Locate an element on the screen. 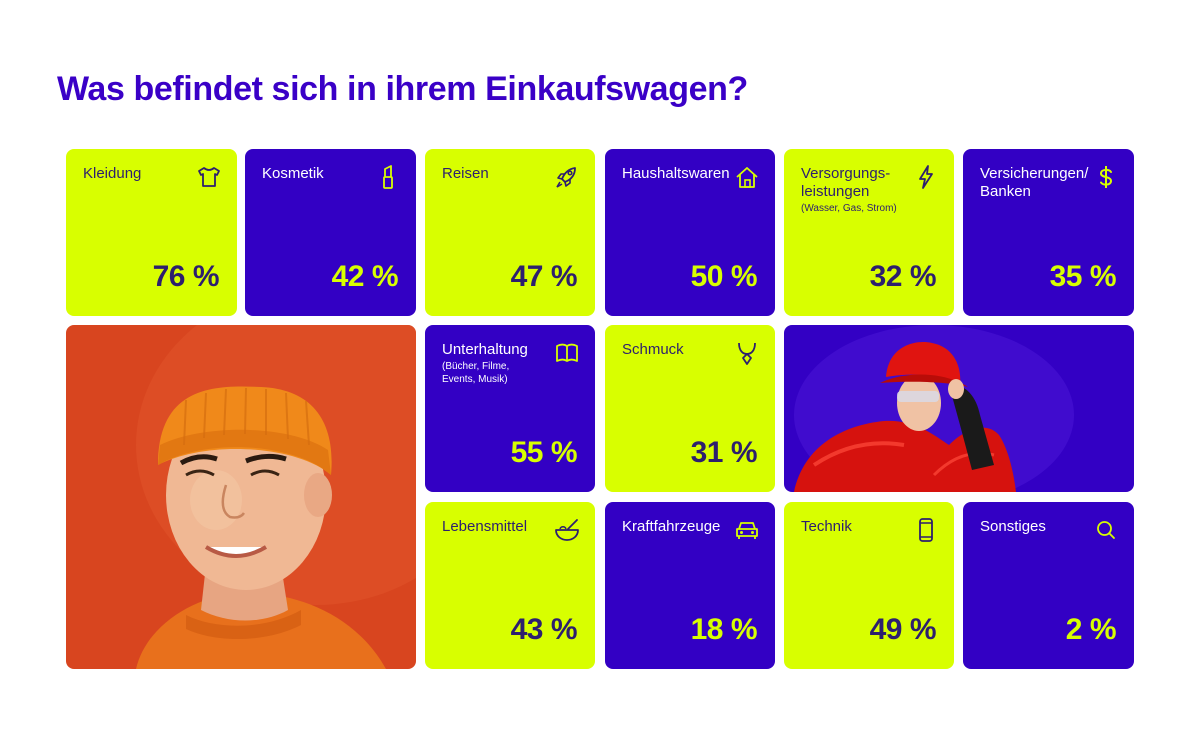 The image size is (1200, 750). category-value: 55 % is located at coordinates (544, 452).